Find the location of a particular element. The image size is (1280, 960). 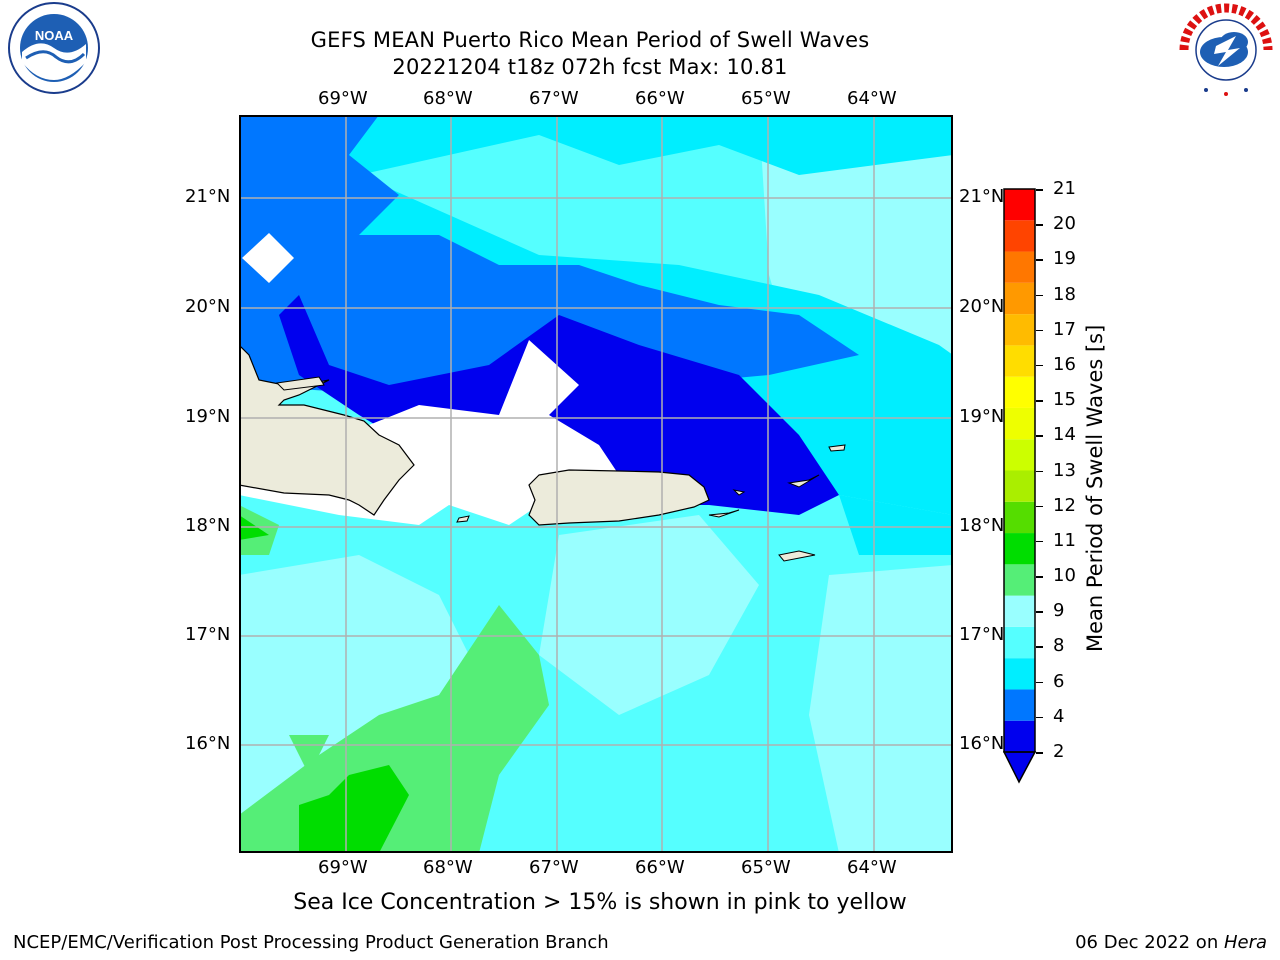

lon-tick-top: 67°W is located at coordinates (554, 98).